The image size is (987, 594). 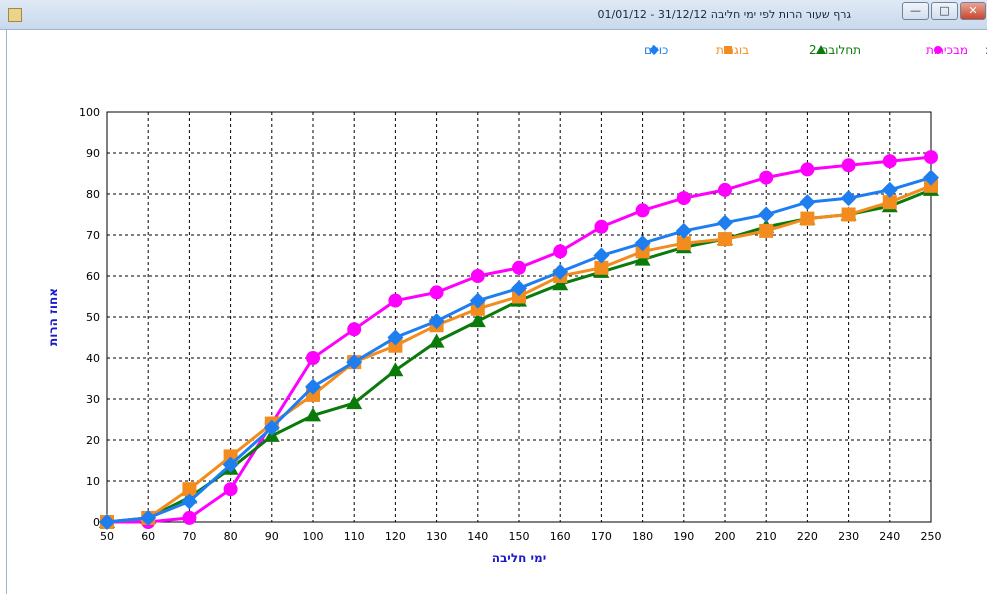 What do you see at coordinates (189, 536) in the screenshot?
I see `x-tick-label: 70` at bounding box center [189, 536].